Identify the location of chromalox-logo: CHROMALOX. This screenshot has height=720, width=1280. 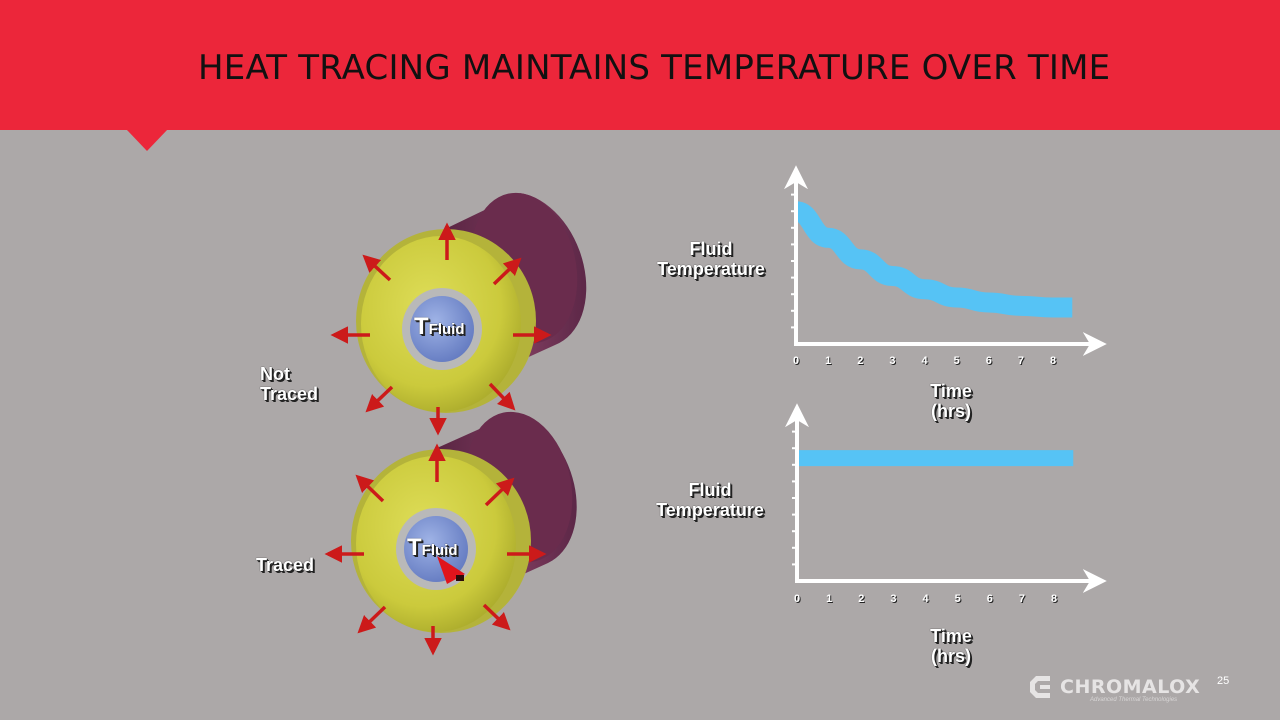
(1114, 687).